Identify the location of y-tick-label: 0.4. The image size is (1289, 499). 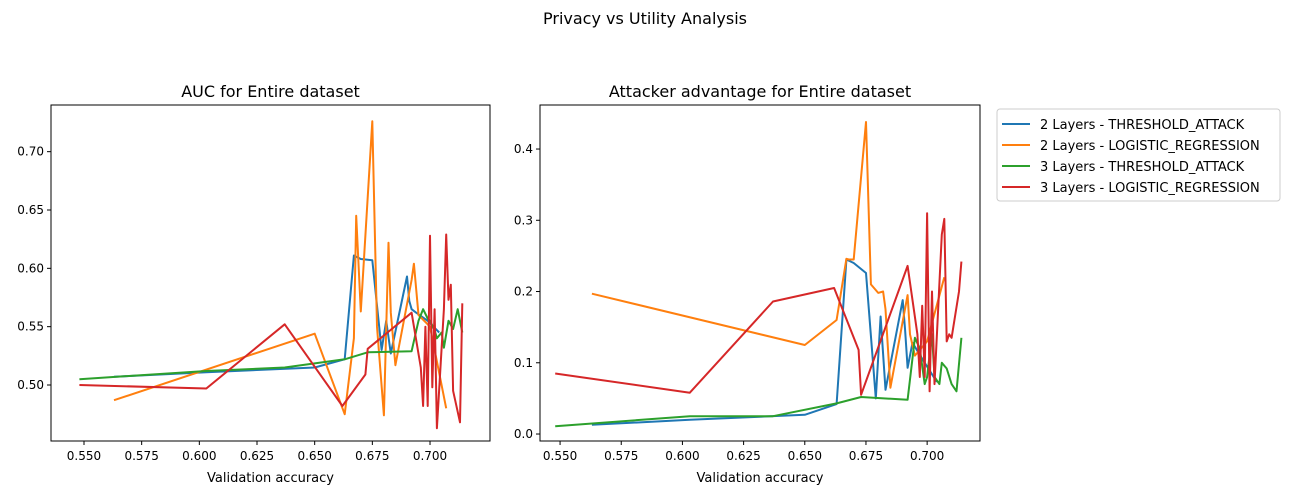
(523, 149).